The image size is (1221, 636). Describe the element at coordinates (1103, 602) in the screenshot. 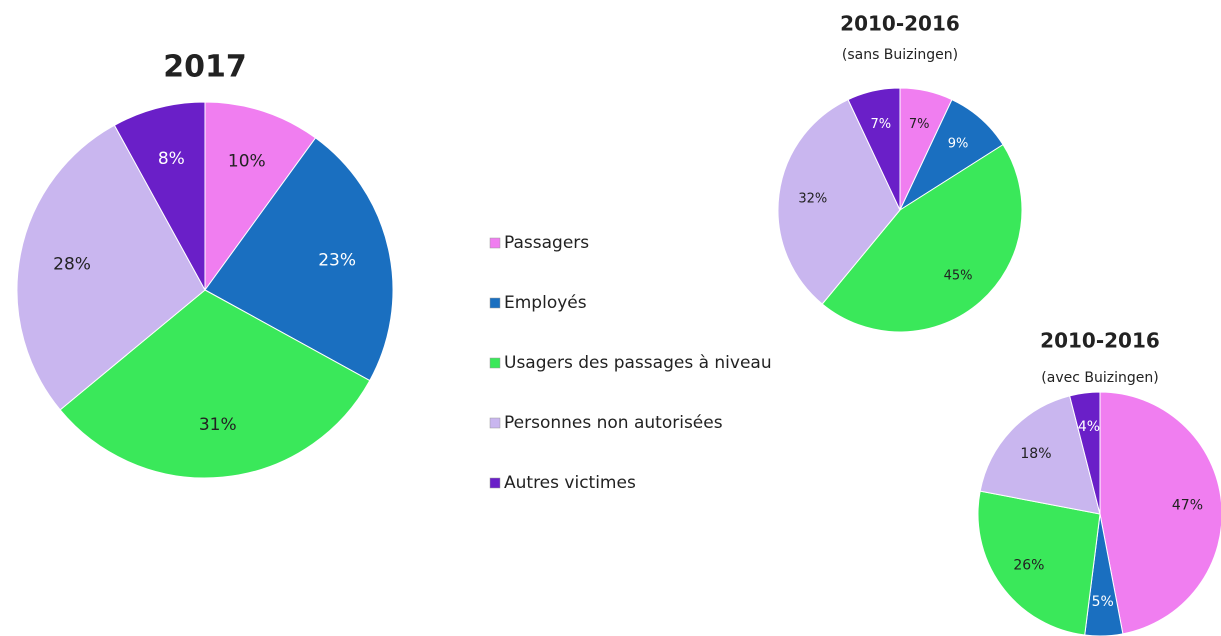

I see `data-label: 5%` at that location.